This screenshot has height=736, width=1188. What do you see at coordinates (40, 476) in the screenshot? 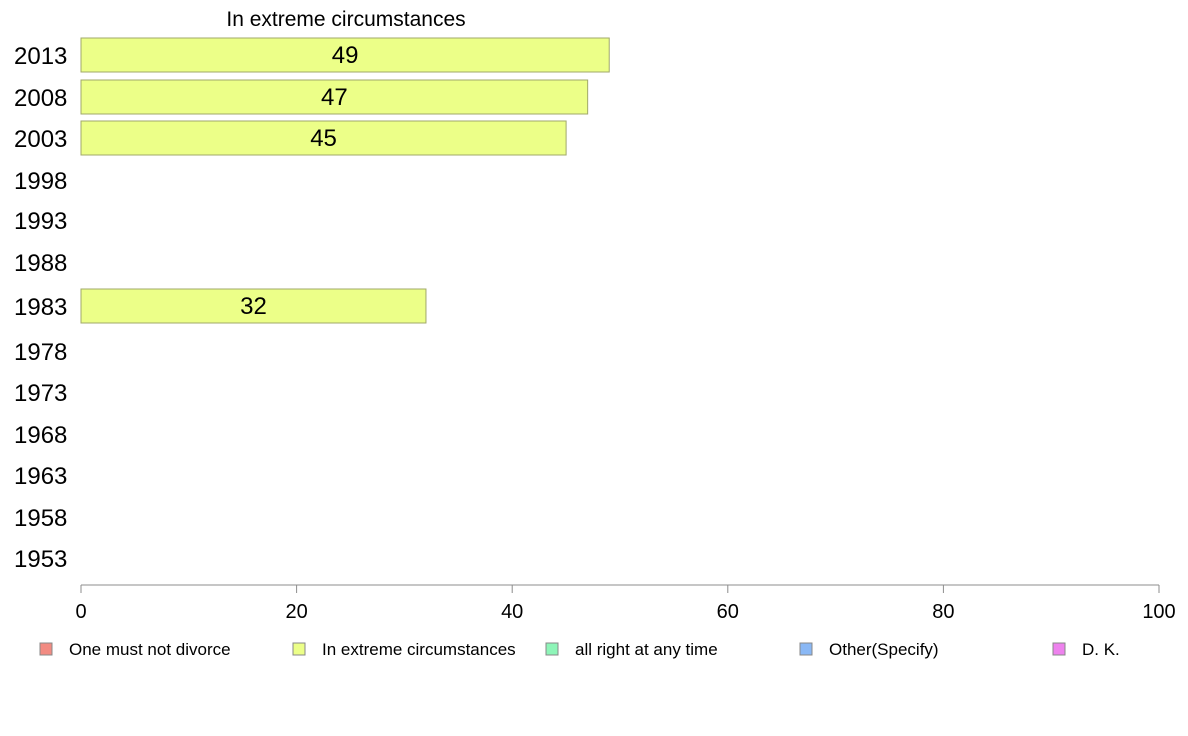
I see `year-label-1963: 1963` at bounding box center [40, 476].